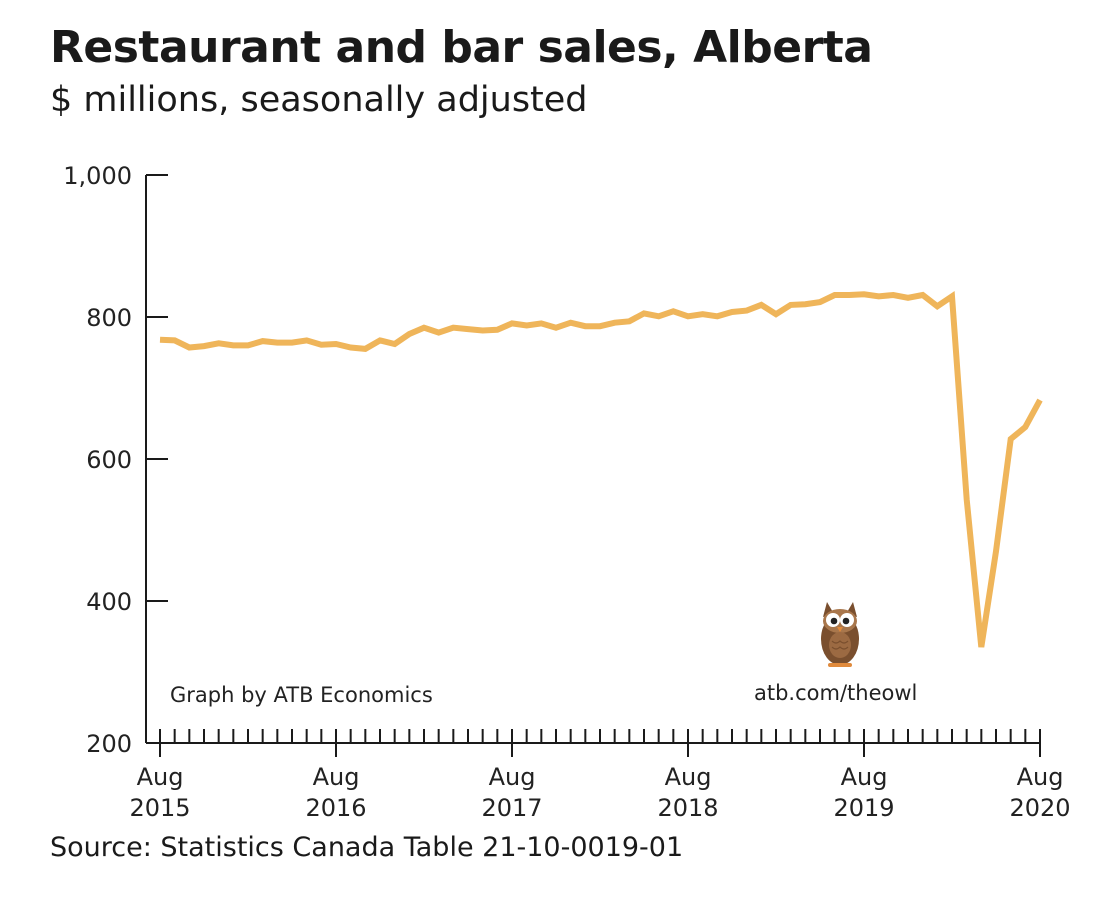  Describe the element at coordinates (511, 808) in the screenshot. I see `x-tick-label-year: 2017` at that location.